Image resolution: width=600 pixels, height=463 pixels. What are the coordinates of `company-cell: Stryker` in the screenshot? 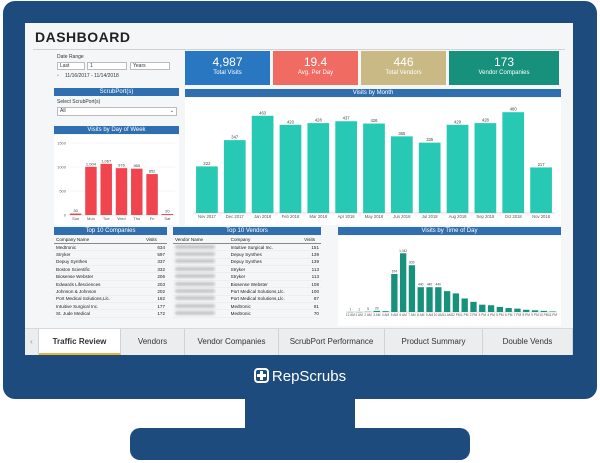 It's located at (265, 276).